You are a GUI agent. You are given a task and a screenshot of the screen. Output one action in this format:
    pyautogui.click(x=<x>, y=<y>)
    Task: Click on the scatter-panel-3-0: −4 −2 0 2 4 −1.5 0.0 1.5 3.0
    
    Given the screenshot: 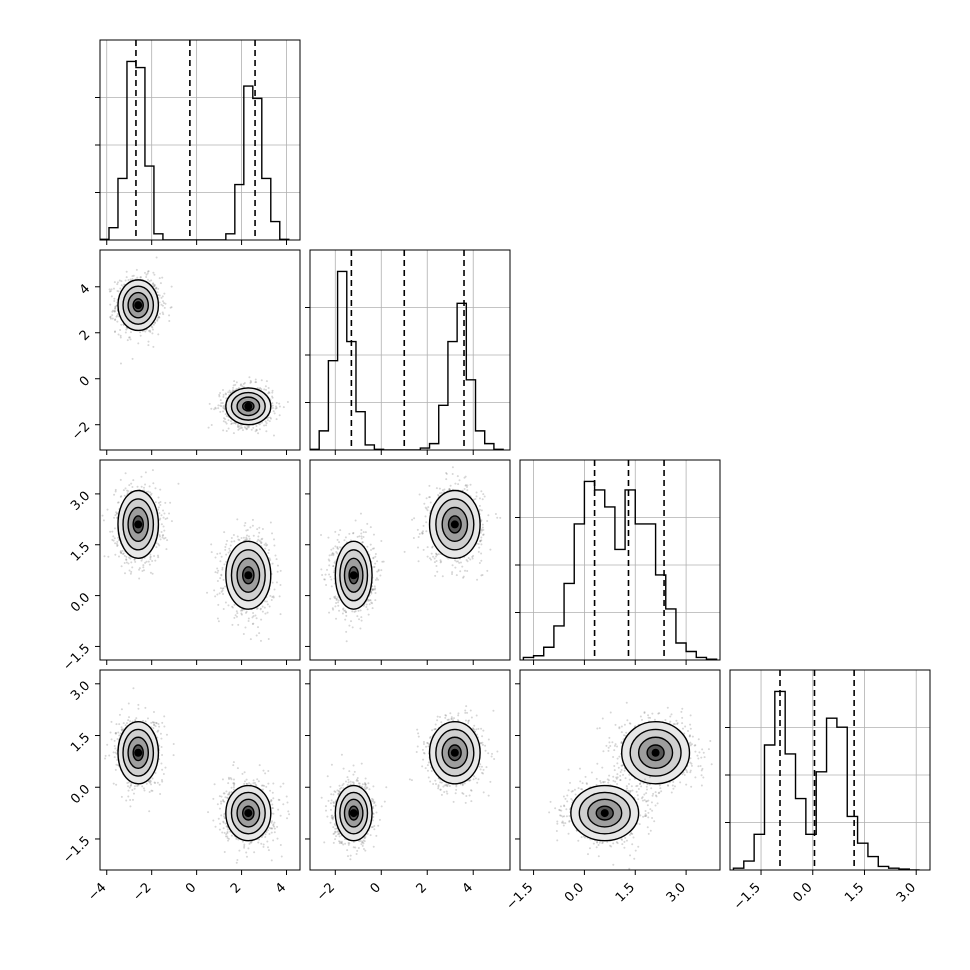 What is the action you would take?
    pyautogui.click(x=180, y=786)
    